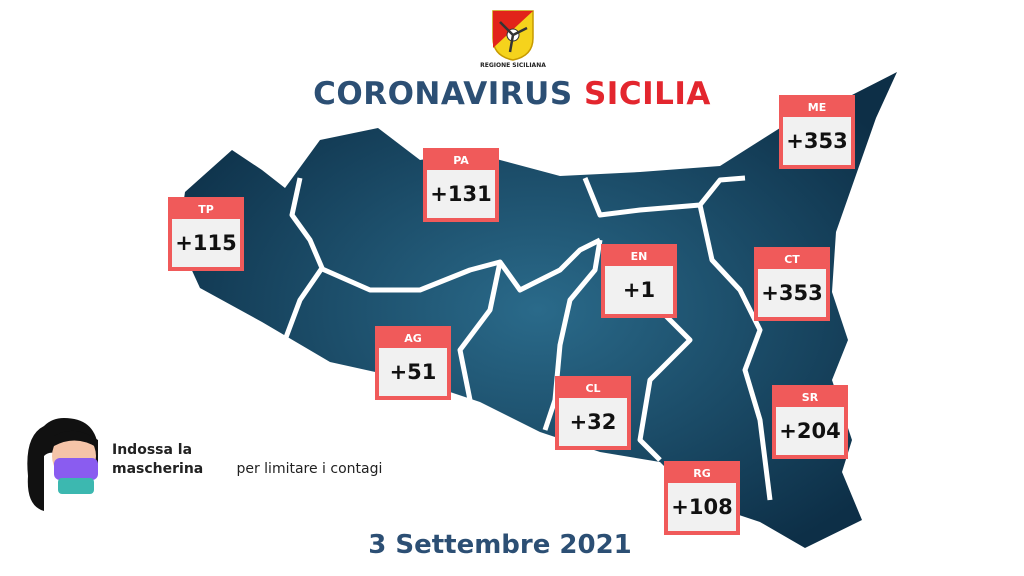  I want to click on province-box-me: ME +353, so click(817, 132).